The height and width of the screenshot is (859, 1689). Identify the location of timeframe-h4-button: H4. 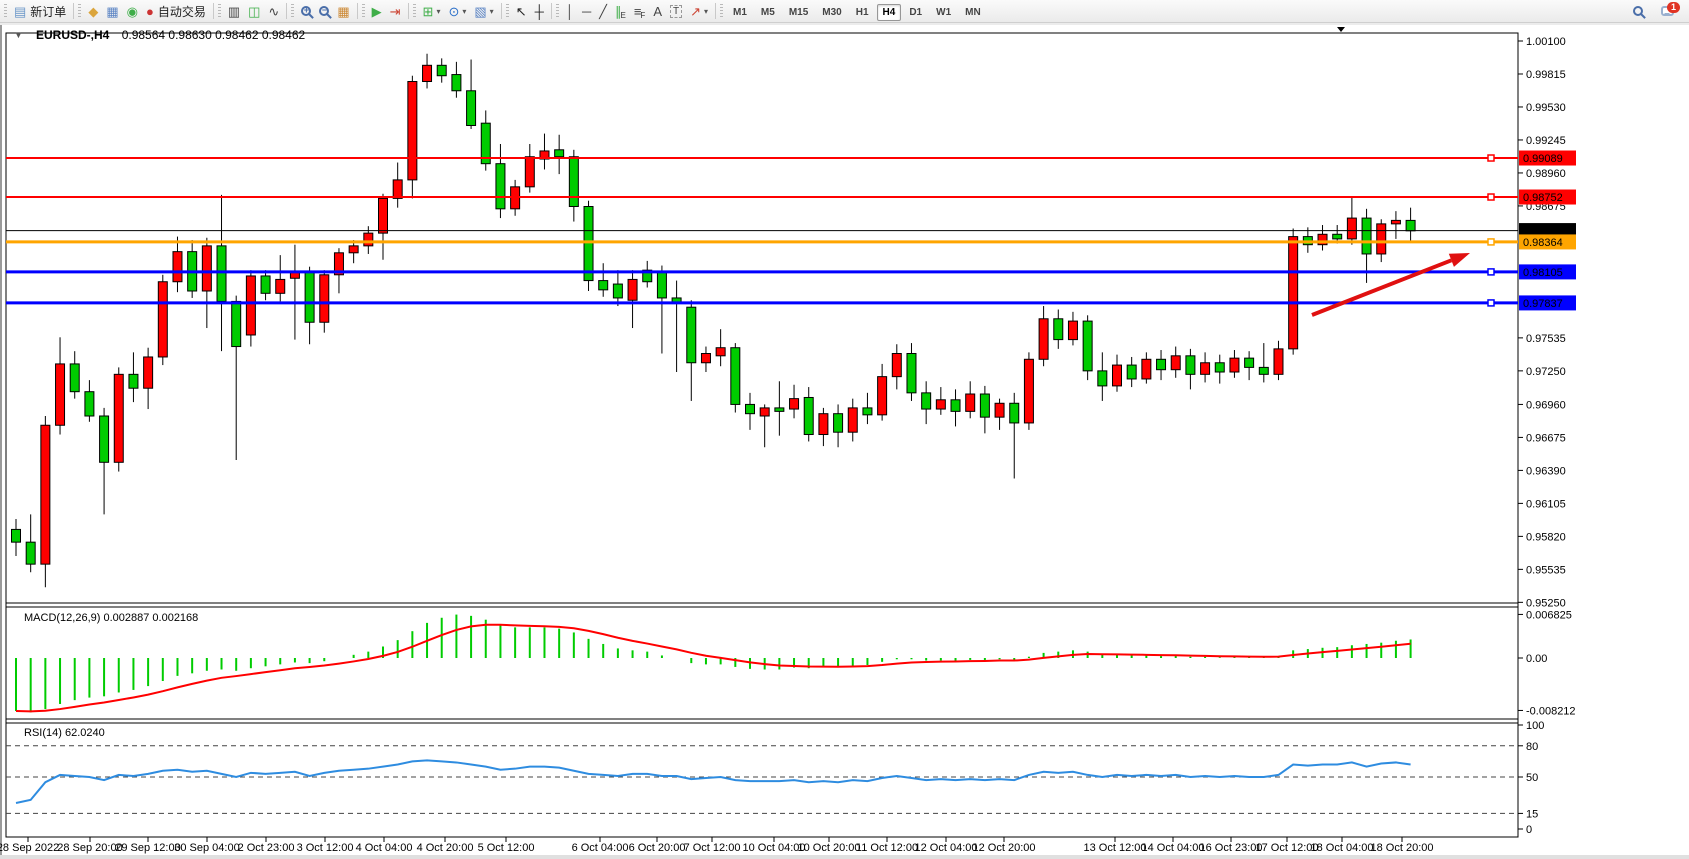
(889, 12).